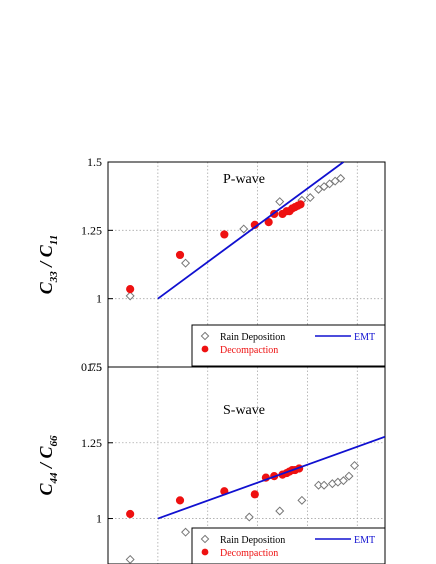  What do you see at coordinates (54, 277) in the screenshot?
I see `y-label-numerator-subscript: 33` at bounding box center [54, 277].